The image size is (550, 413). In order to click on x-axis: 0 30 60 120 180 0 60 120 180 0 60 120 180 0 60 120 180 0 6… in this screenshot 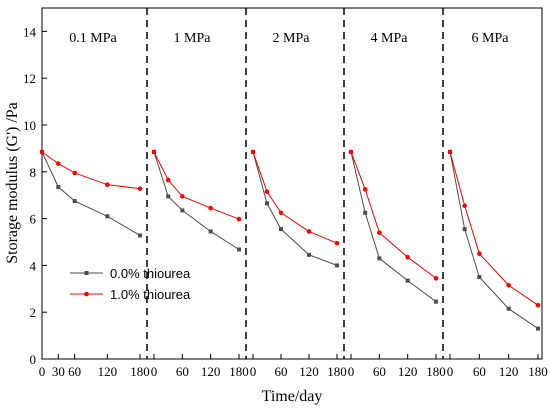, I will do `click(293, 366)`.